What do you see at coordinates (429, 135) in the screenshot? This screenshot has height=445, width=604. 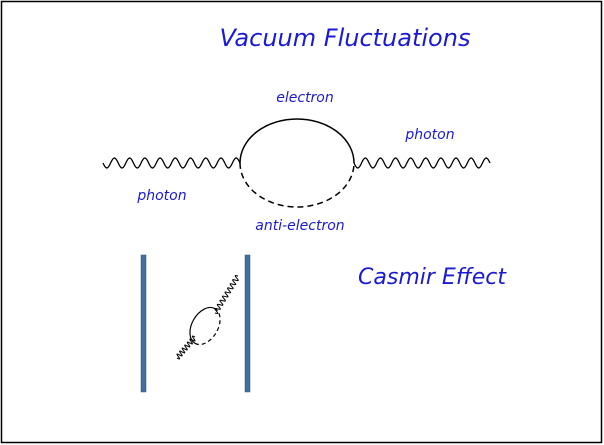 I see `photon-right-label: photon` at bounding box center [429, 135].